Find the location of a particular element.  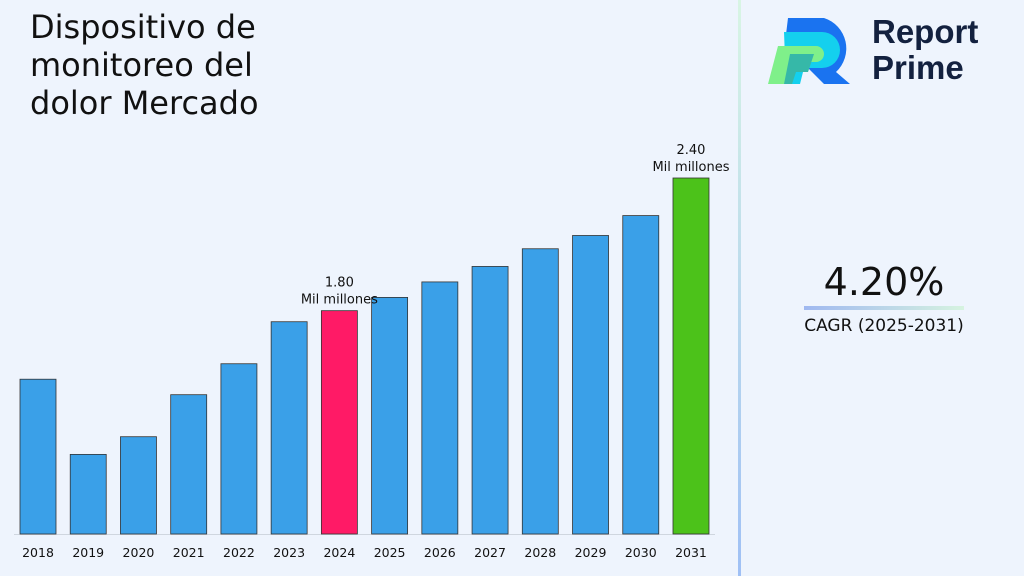

bar-2020 is located at coordinates (138, 485).